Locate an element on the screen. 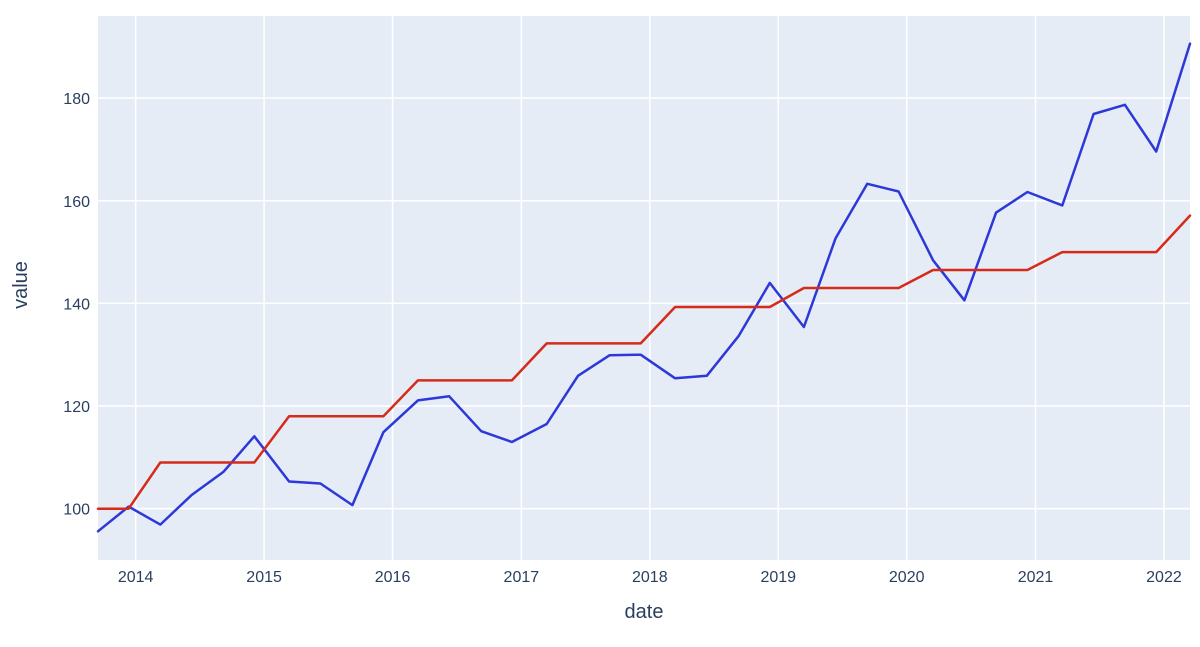 The height and width of the screenshot is (647, 1200). x-tick-label: 2015 is located at coordinates (264, 577).